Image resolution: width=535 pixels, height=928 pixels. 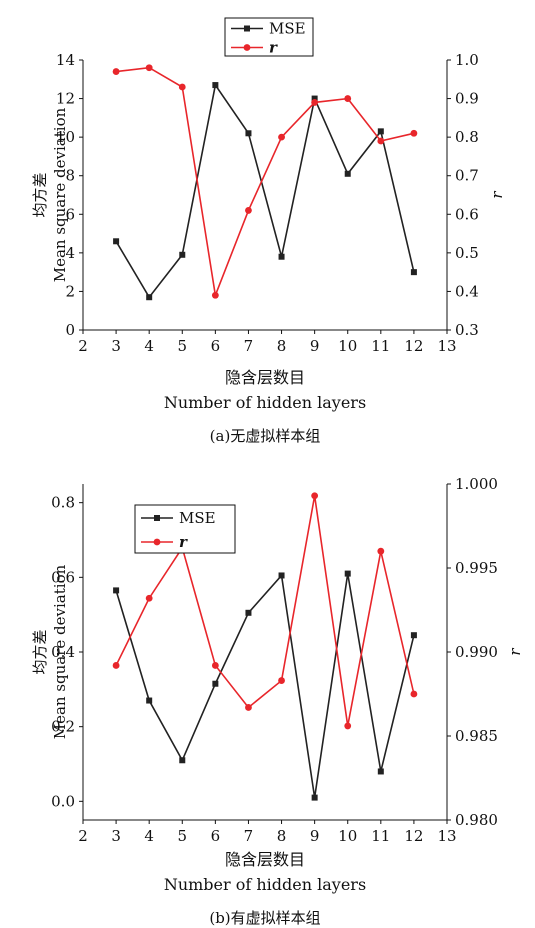 I want to click on y2-tick-label: 0.3, so click(x=467, y=330).